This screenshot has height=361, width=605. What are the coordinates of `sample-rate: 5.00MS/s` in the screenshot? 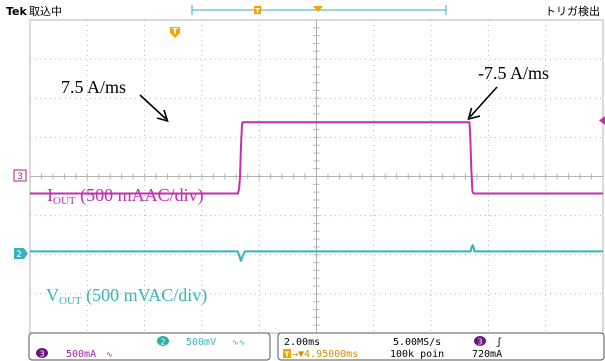 It's located at (417, 342).